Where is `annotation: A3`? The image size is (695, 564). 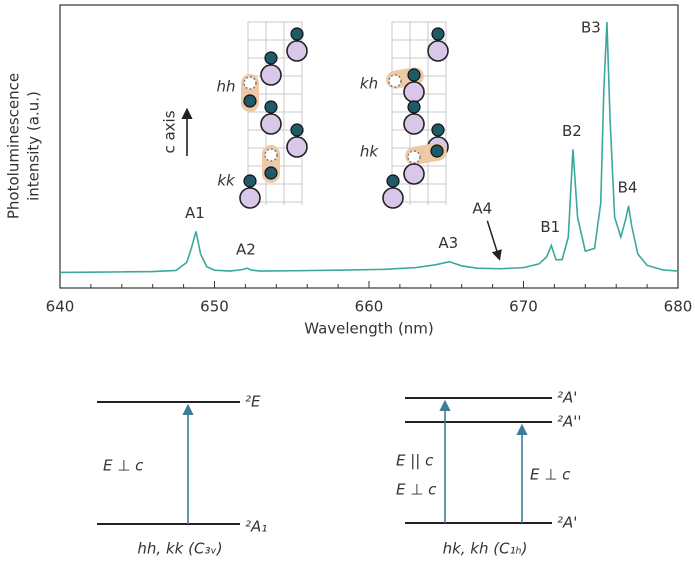
annotation: A3 is located at coordinates (448, 243).